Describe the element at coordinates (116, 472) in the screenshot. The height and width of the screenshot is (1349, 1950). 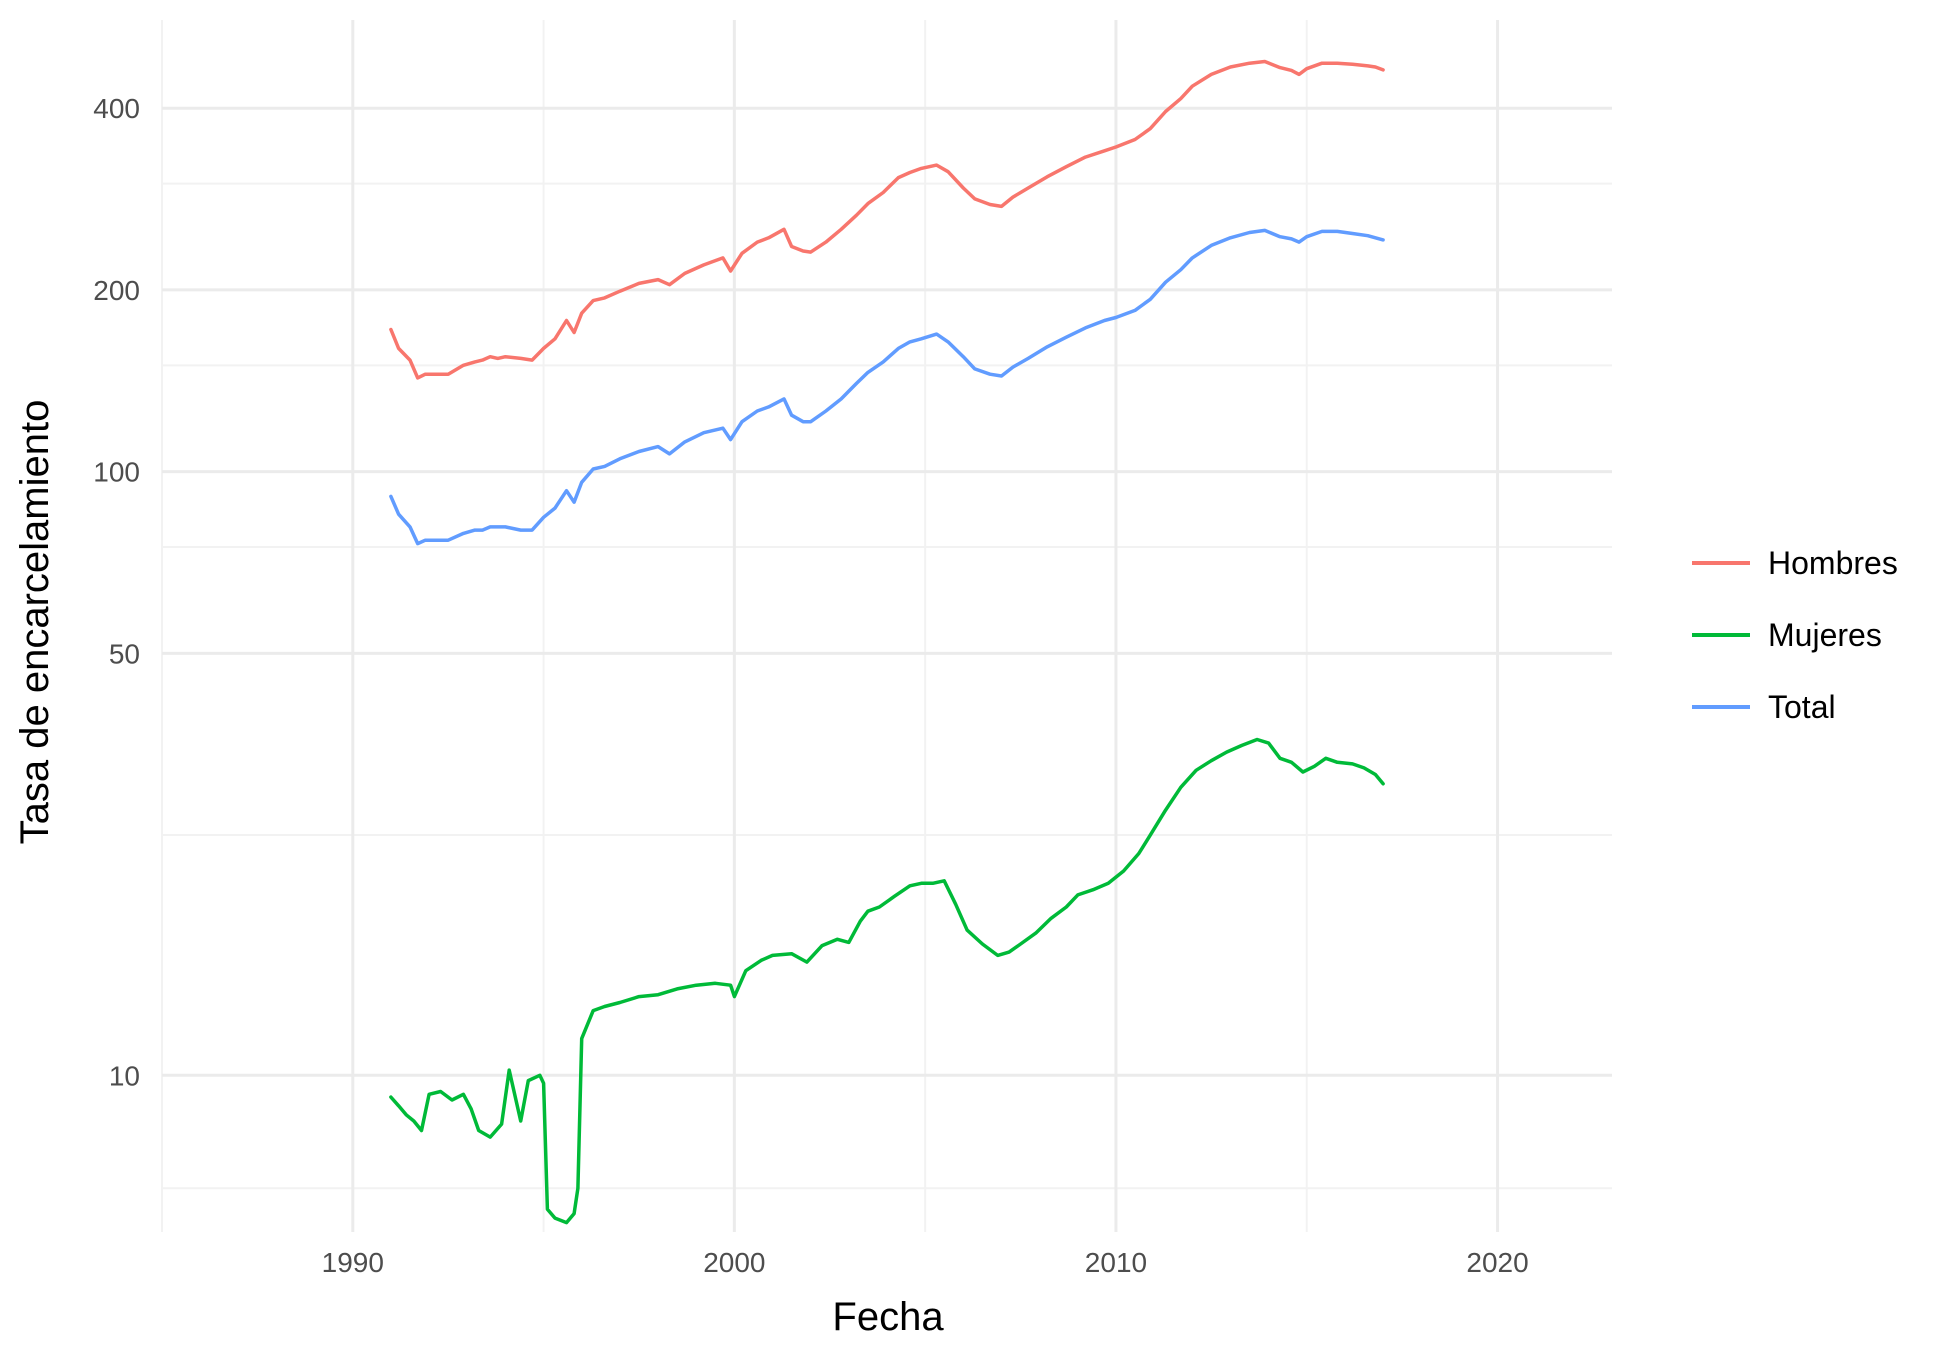
I see `y-tick-label: 100` at that location.